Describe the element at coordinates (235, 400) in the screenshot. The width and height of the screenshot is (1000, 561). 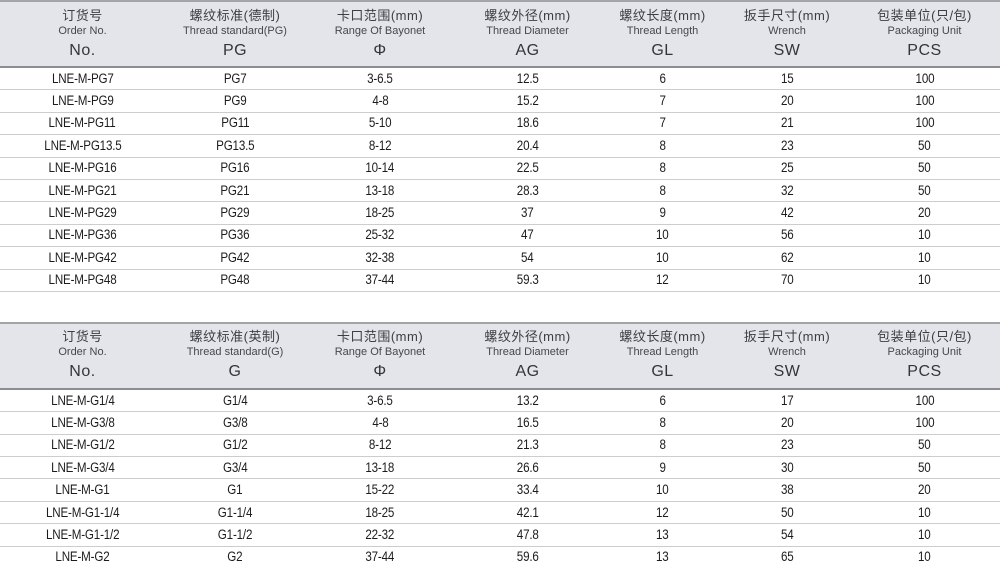
I see `table-cell-value: G1/4` at that location.